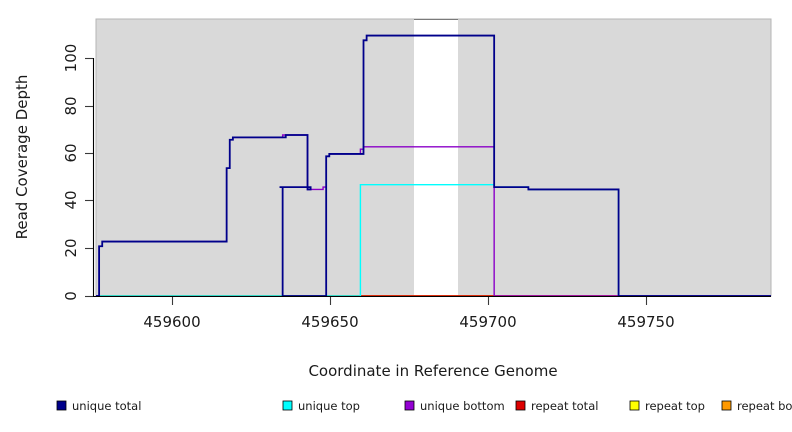 The image size is (792, 432). What do you see at coordinates (61, 405) in the screenshot?
I see `legend-swatch-unique-total` at bounding box center [61, 405].